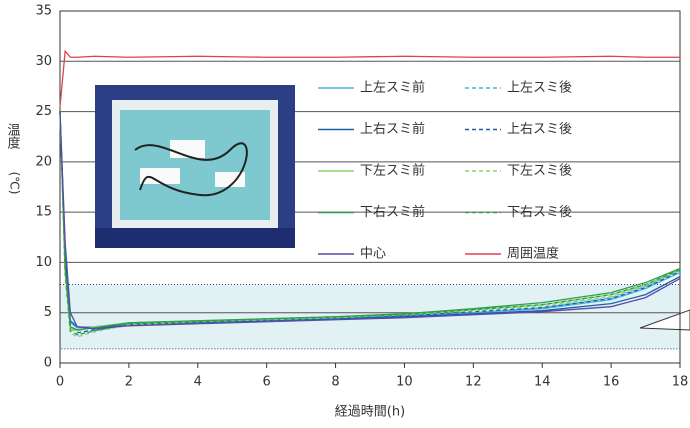 The height and width of the screenshot is (428, 690). Describe the element at coordinates (539, 171) in the screenshot. I see `legend-label: 下左スミ後` at that location.